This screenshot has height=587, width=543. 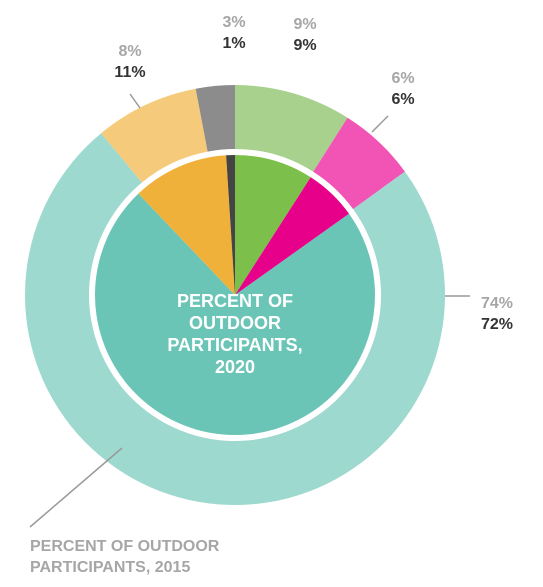 I want to click on name-line: PERCENT OF, so click(x=235, y=301).